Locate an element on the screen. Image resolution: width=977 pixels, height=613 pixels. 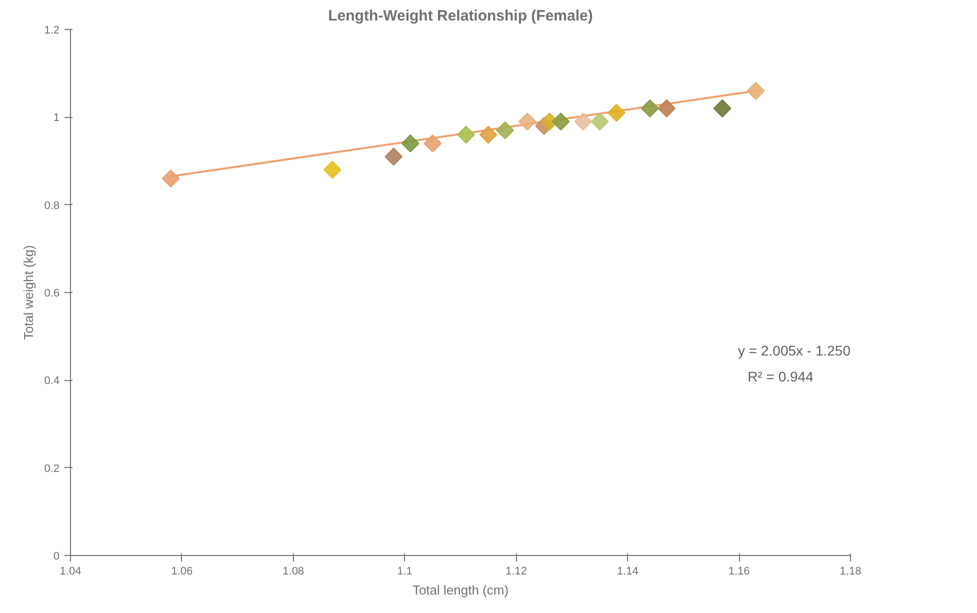
y-tick-label: 1 is located at coordinates (56, 118).